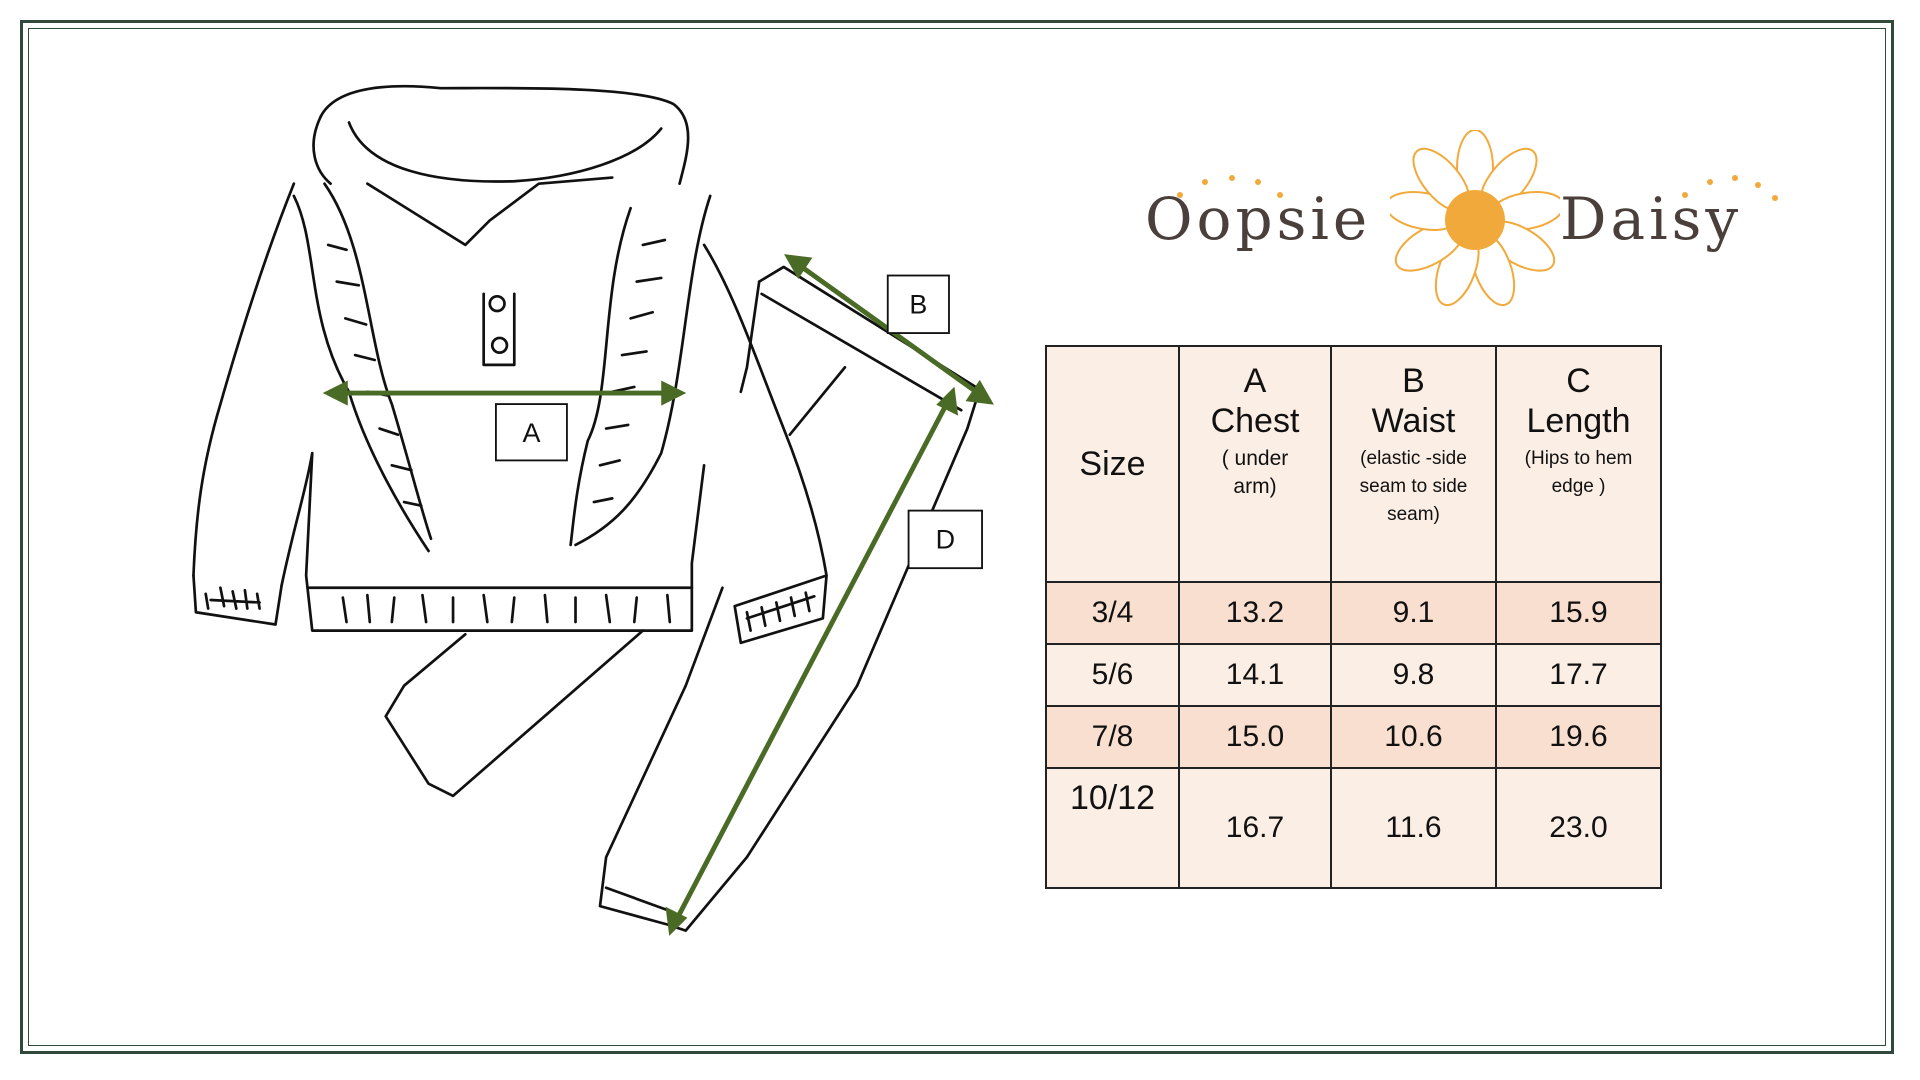  I want to click on header-note: (Hips to hem edge ), so click(1578, 472).